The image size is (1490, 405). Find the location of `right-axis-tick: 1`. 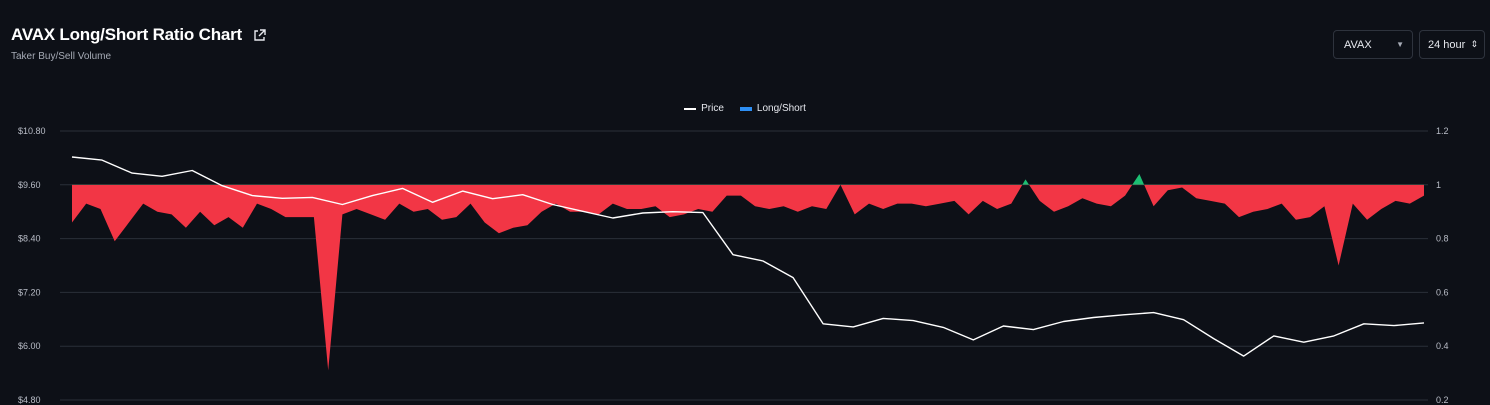

right-axis-tick: 1 is located at coordinates (1438, 185).